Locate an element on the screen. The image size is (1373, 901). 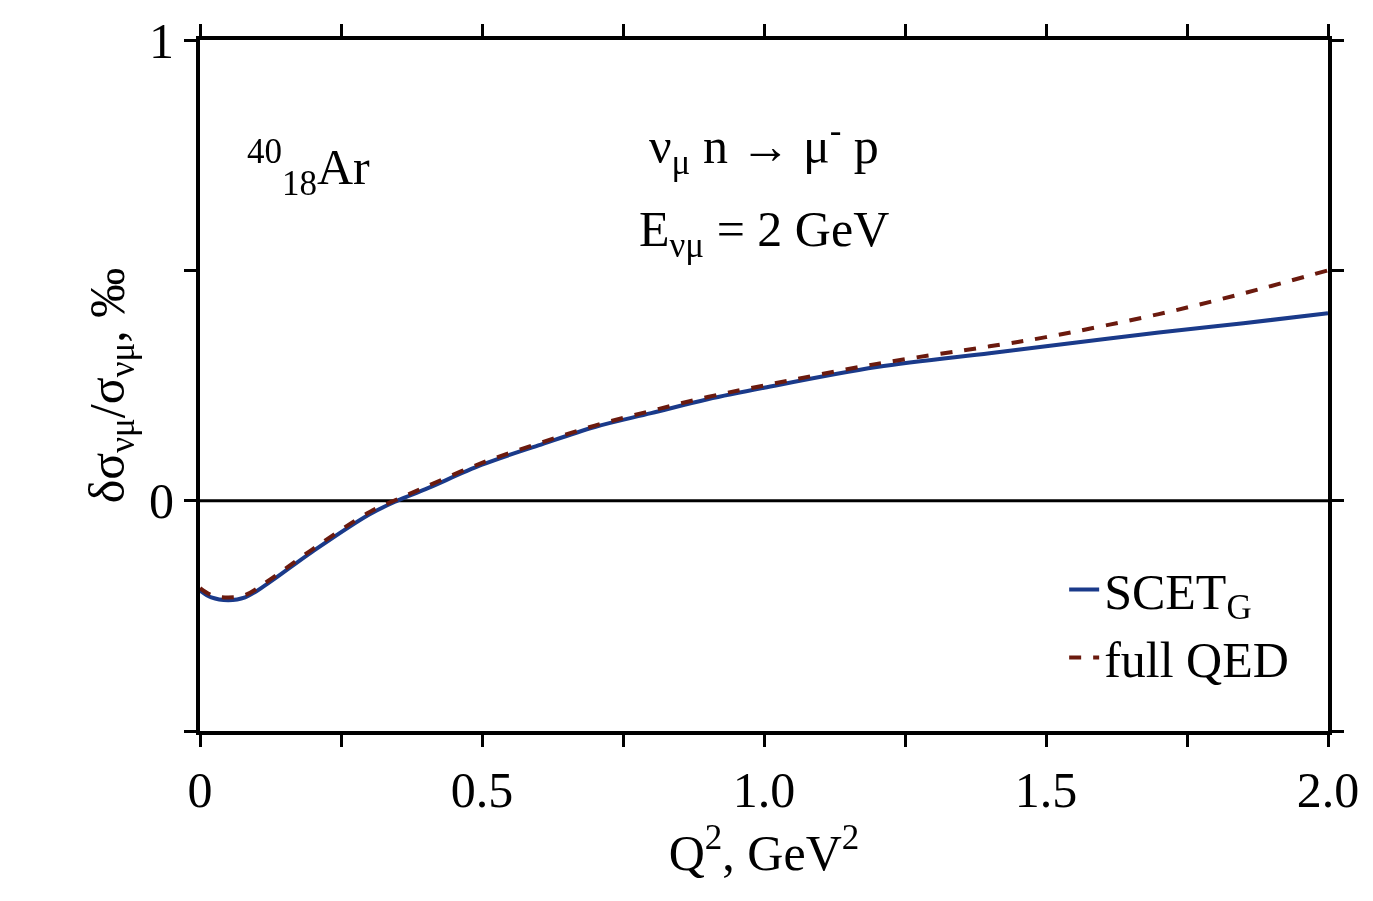
x-axis-title: Q$^{2}$, GeV$^{2}$ is located at coordinates (764, 849).